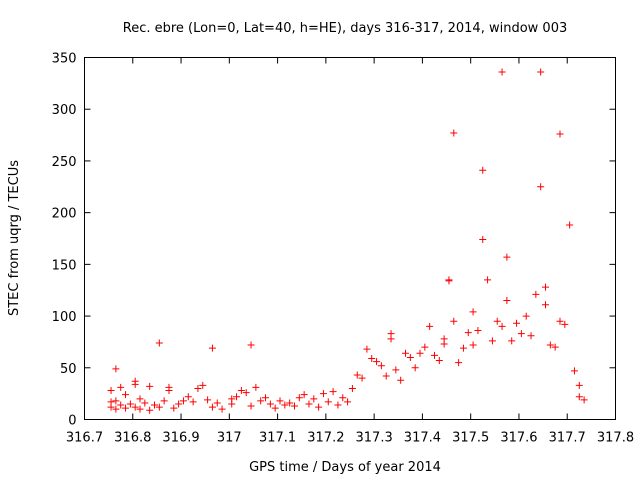 Image resolution: width=640 pixels, height=480 pixels. Describe the element at coordinates (68, 369) in the screenshot. I see `y-tick-label: 50` at that location.